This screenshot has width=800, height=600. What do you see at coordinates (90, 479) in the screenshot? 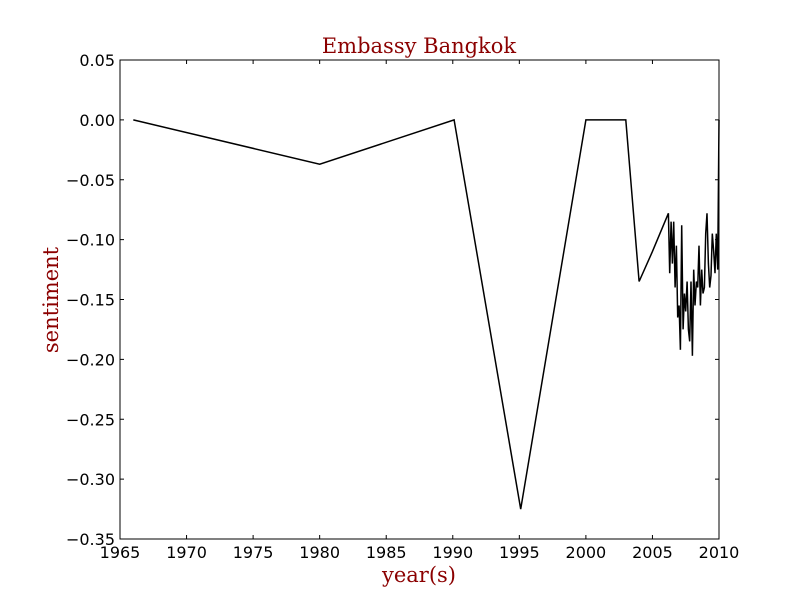
I see `y-tick-label: −0.30` at bounding box center [90, 479].